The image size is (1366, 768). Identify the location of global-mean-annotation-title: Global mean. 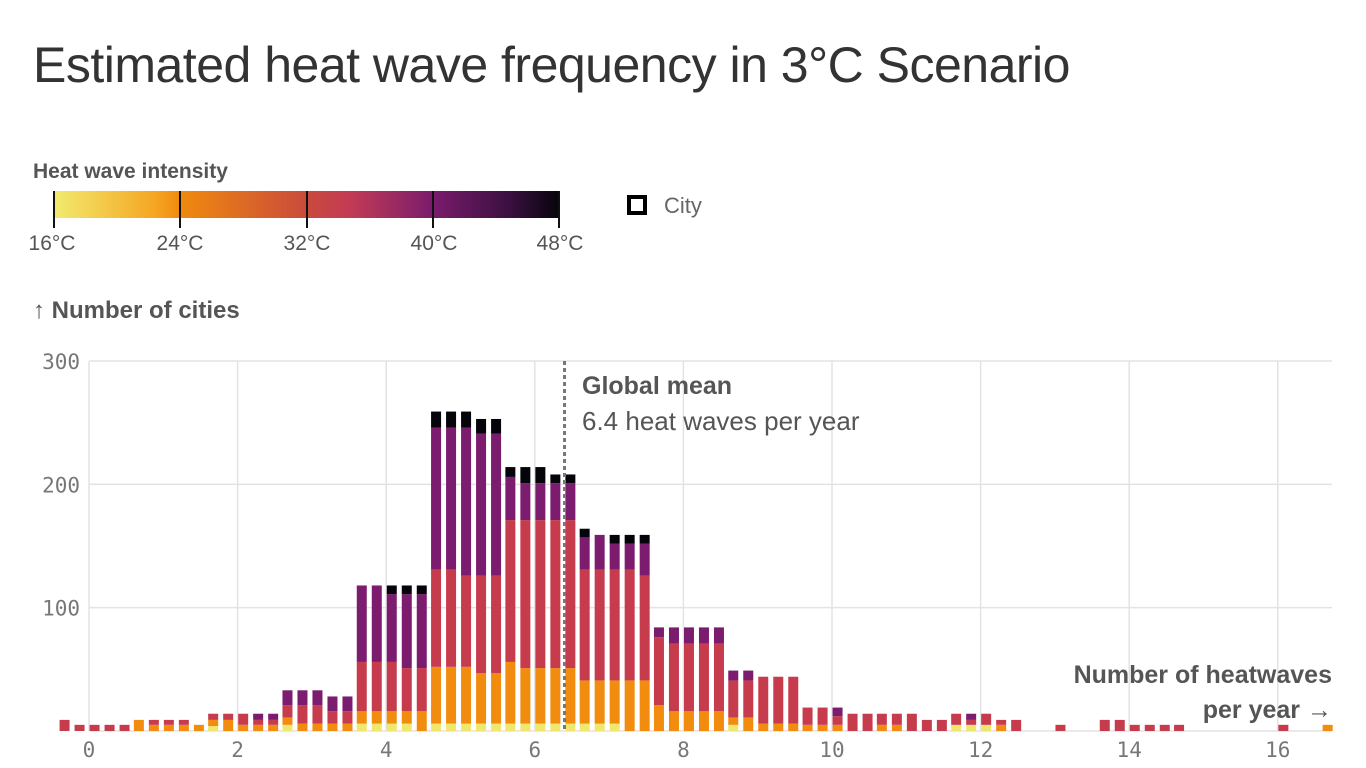
(657, 386).